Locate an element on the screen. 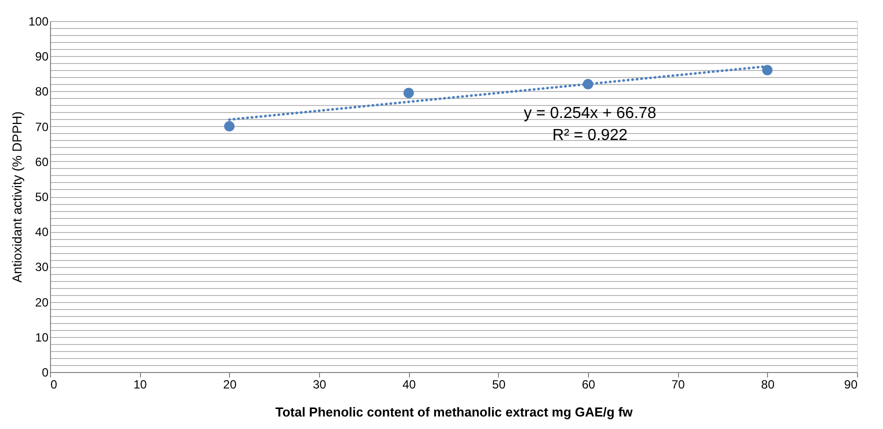  y-tick-label: 20 is located at coordinates (42, 302).